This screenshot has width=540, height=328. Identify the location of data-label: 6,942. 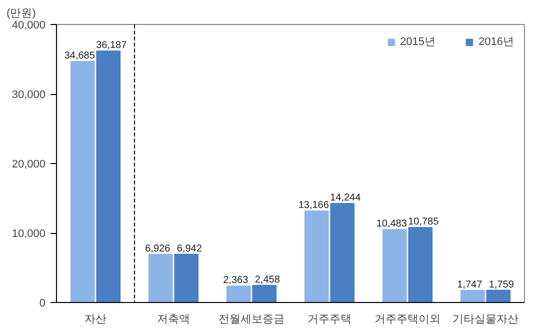
(189, 248).